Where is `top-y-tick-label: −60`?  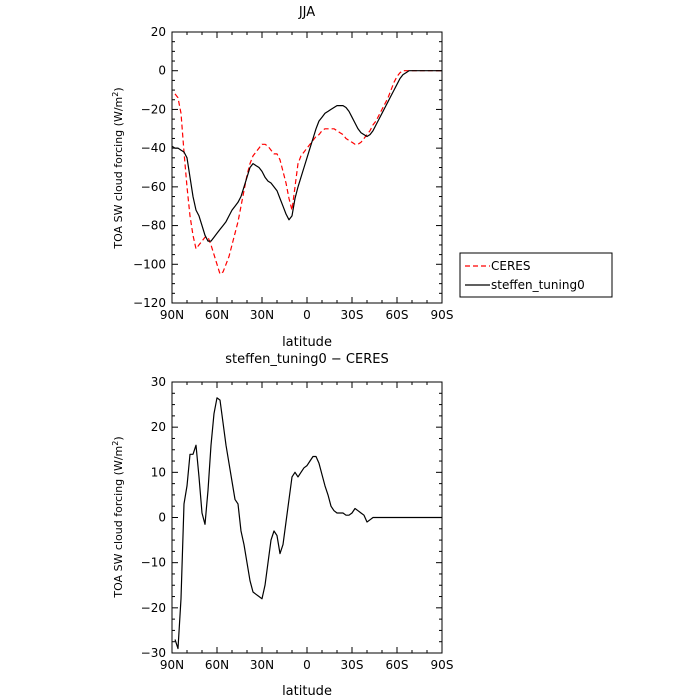 top-y-tick-label: −60 is located at coordinates (153, 187).